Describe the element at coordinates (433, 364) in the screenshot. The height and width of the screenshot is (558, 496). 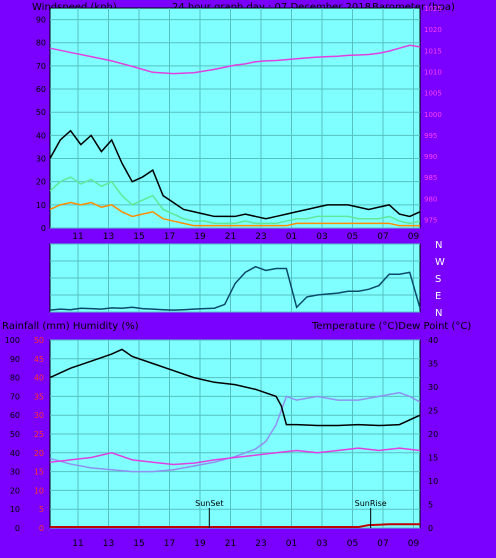
I see `temperature-right-tick-label: 35` at that location.